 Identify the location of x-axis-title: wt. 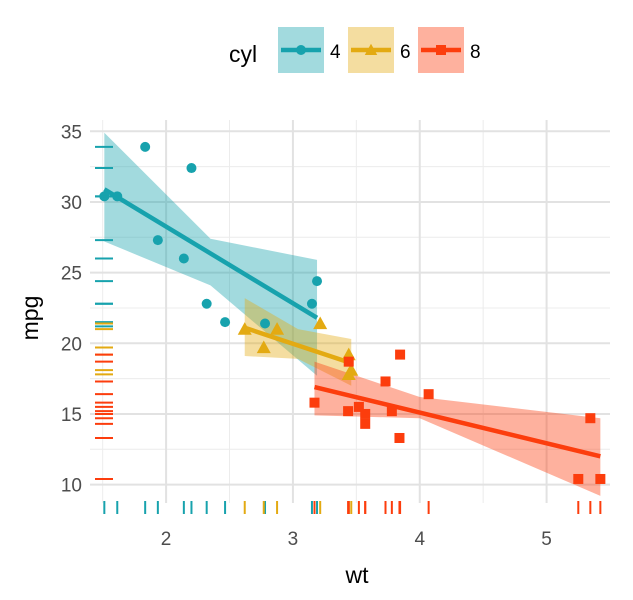
(357, 575).